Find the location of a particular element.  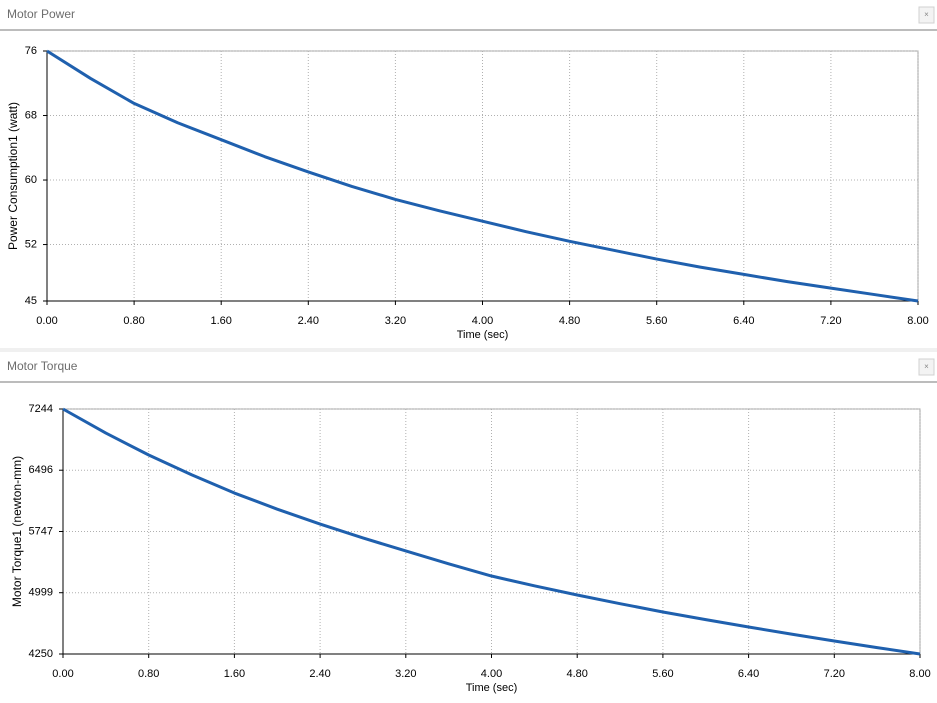

panel-title: Motor Torque is located at coordinates (42, 366).